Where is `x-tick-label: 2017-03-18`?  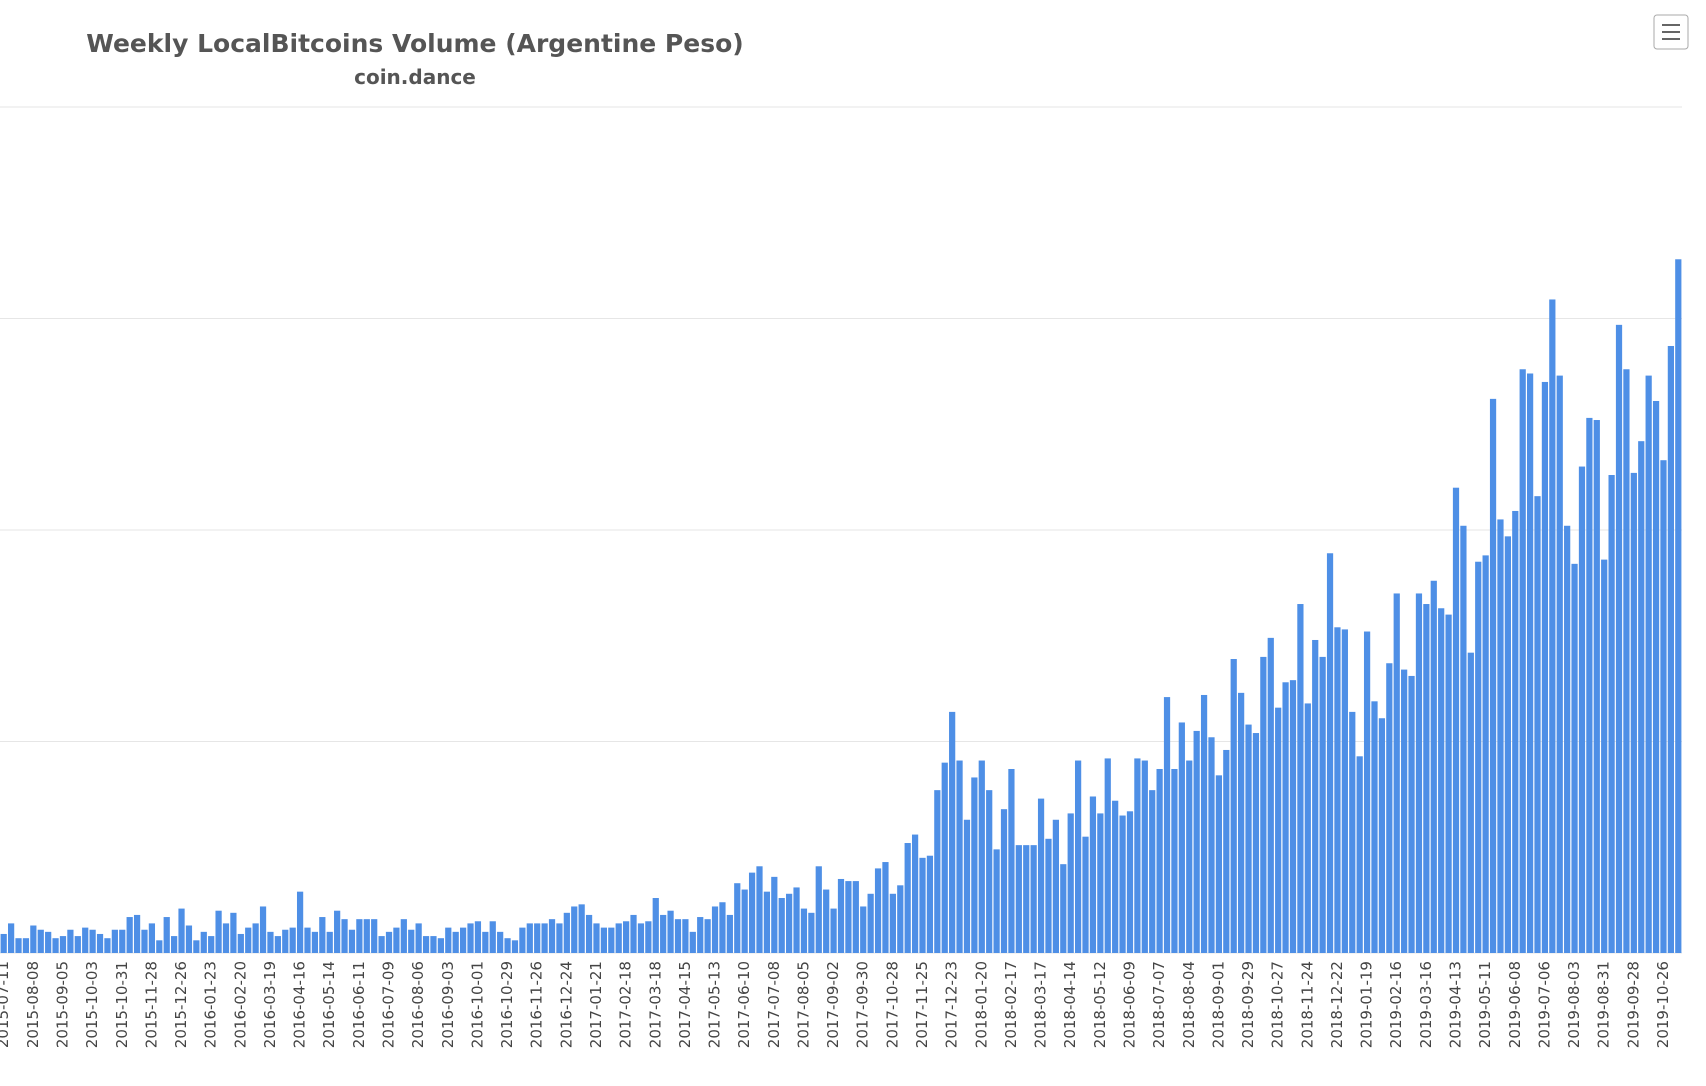 x-tick-label: 2017-03-18 is located at coordinates (655, 1004).